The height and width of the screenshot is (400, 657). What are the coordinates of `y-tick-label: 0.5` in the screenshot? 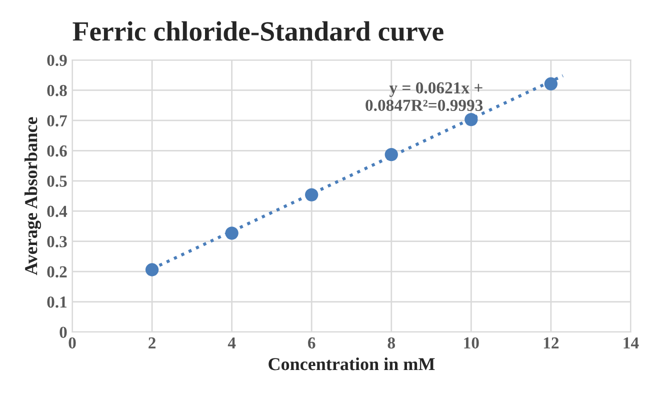 It's located at (57, 181).